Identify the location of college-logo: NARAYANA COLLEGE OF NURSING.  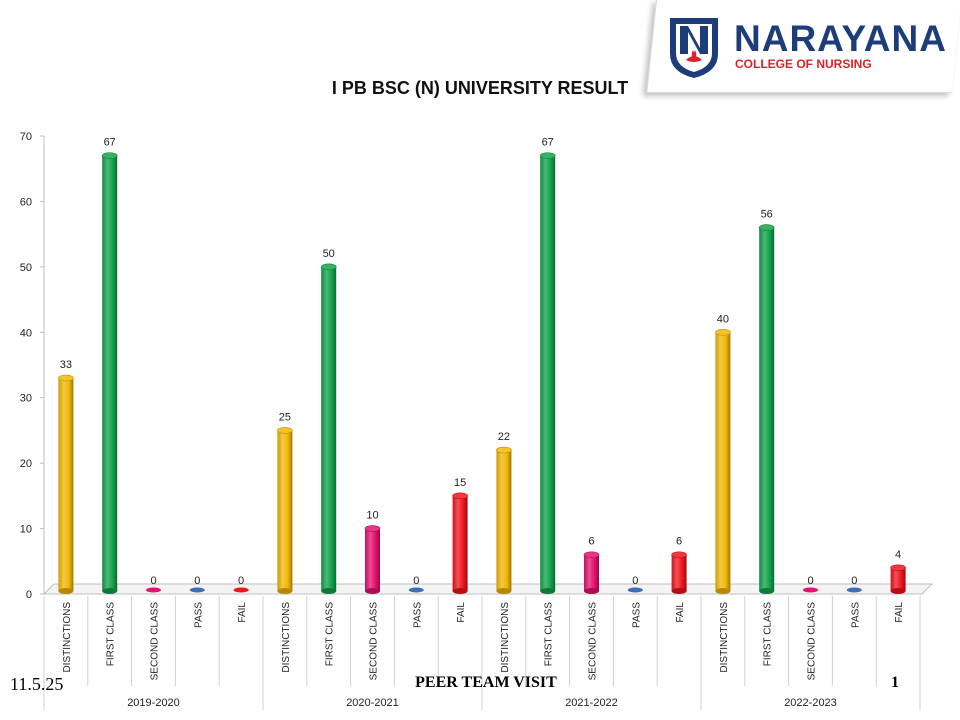
(811, 48).